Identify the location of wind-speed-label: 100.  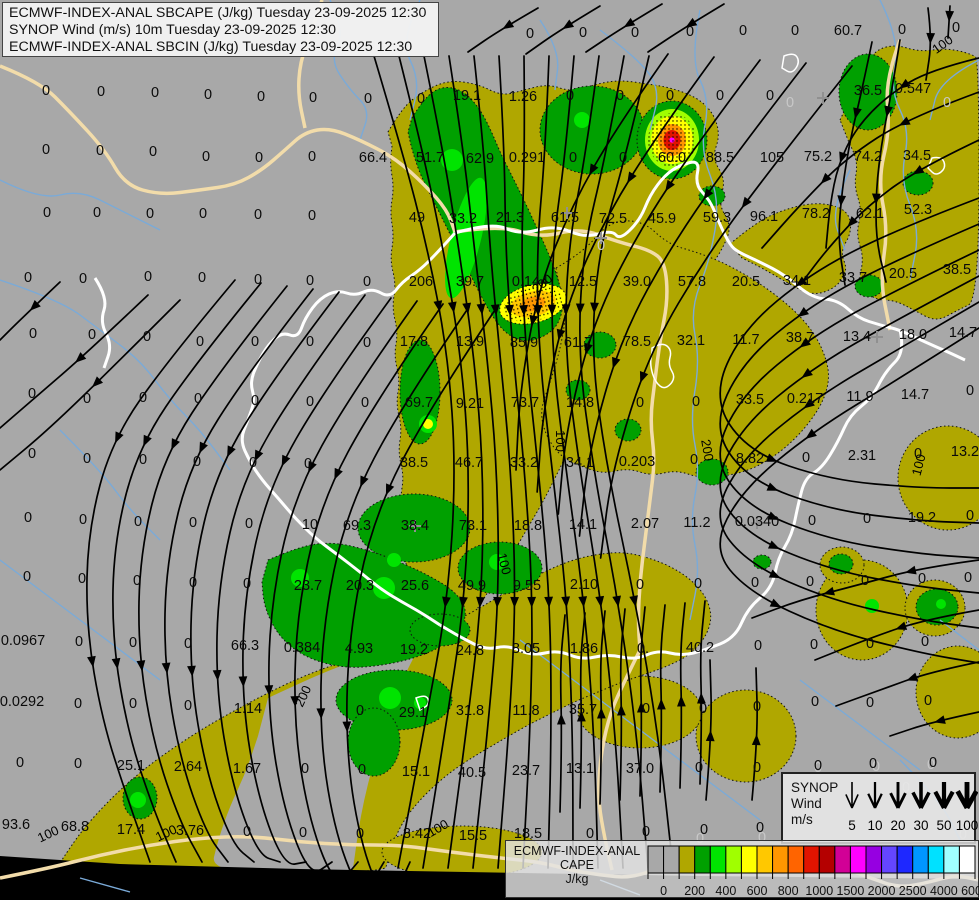
(967, 825).